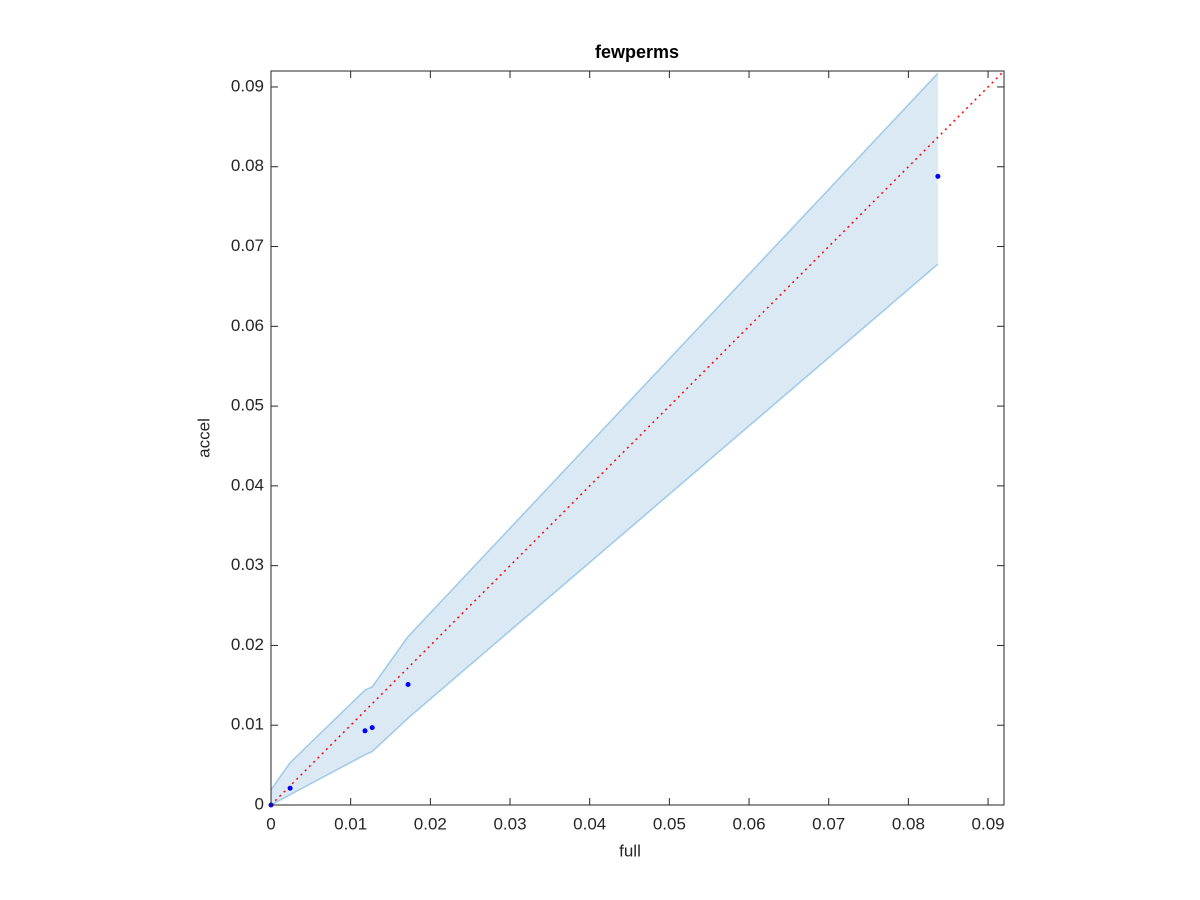  I want to click on y-tick-label: 0.09, so click(247, 85).